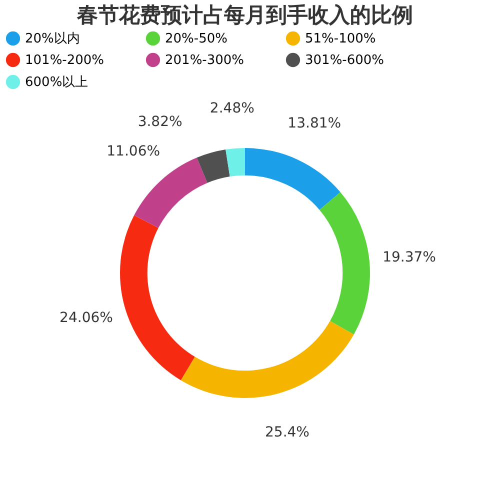 The height and width of the screenshot is (477, 500). What do you see at coordinates (232, 108) in the screenshot?
I see `data-label: 2.48%` at bounding box center [232, 108].